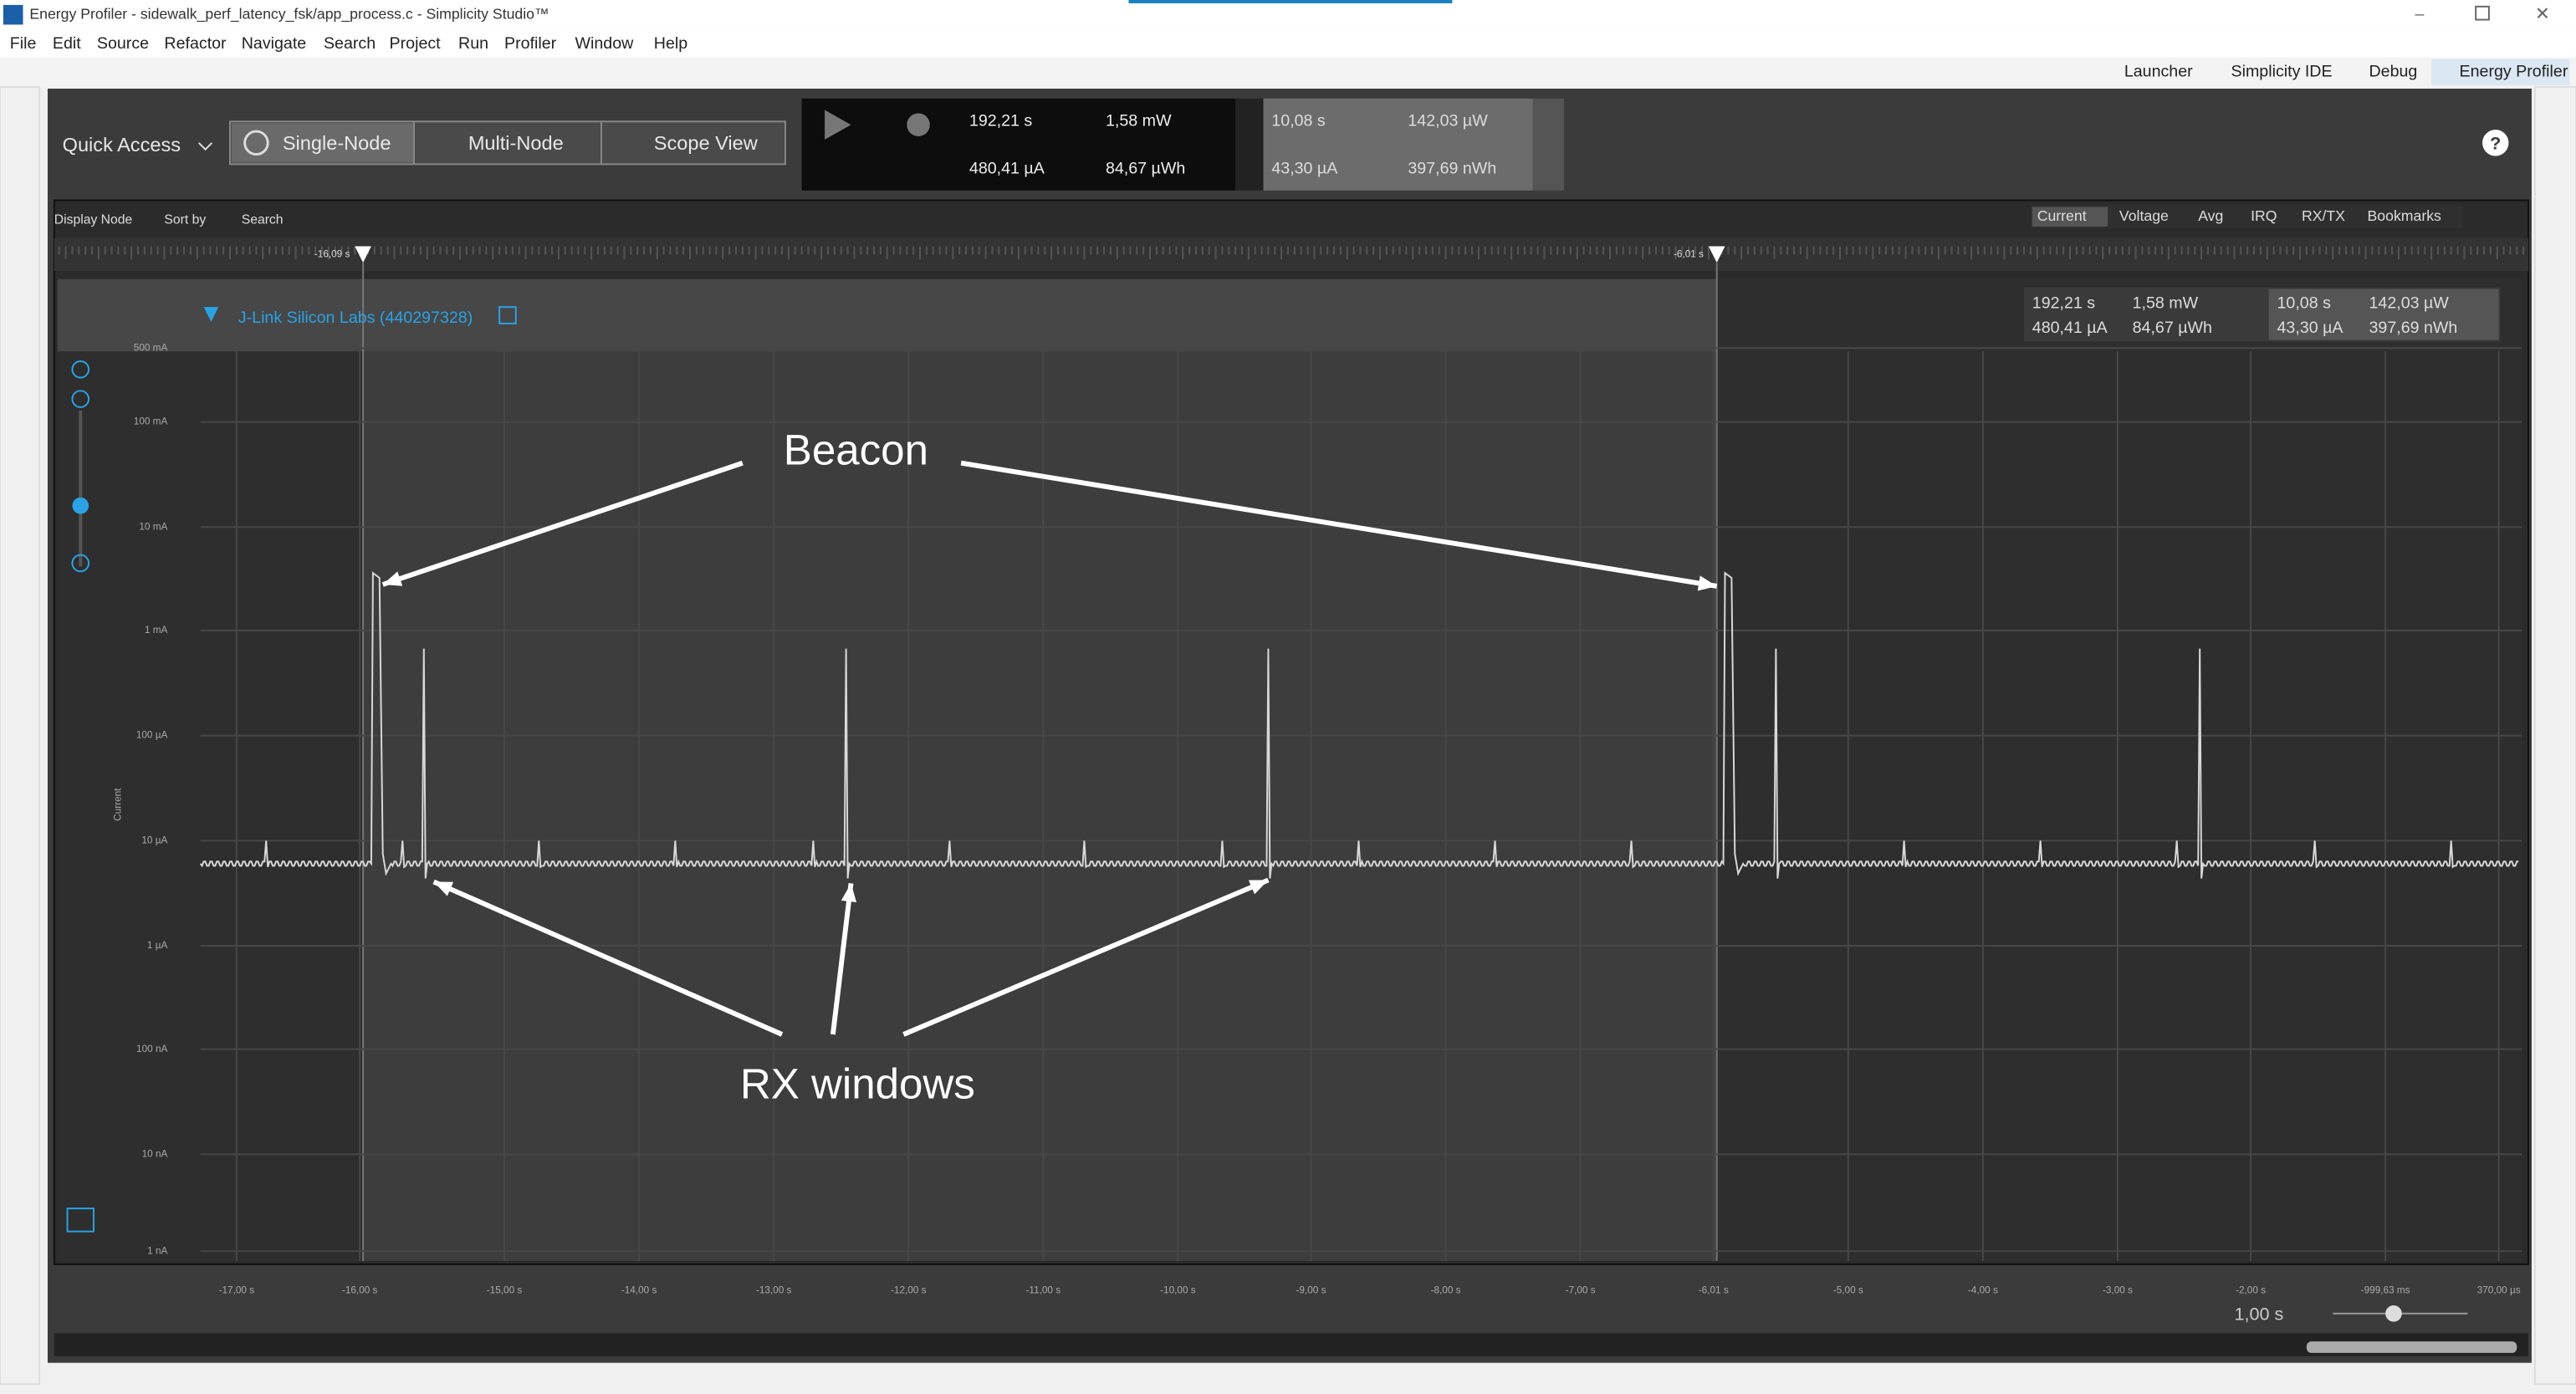 This screenshot has height=1394, width=2576. I want to click on selection-time: 10,08 s, so click(1298, 120).